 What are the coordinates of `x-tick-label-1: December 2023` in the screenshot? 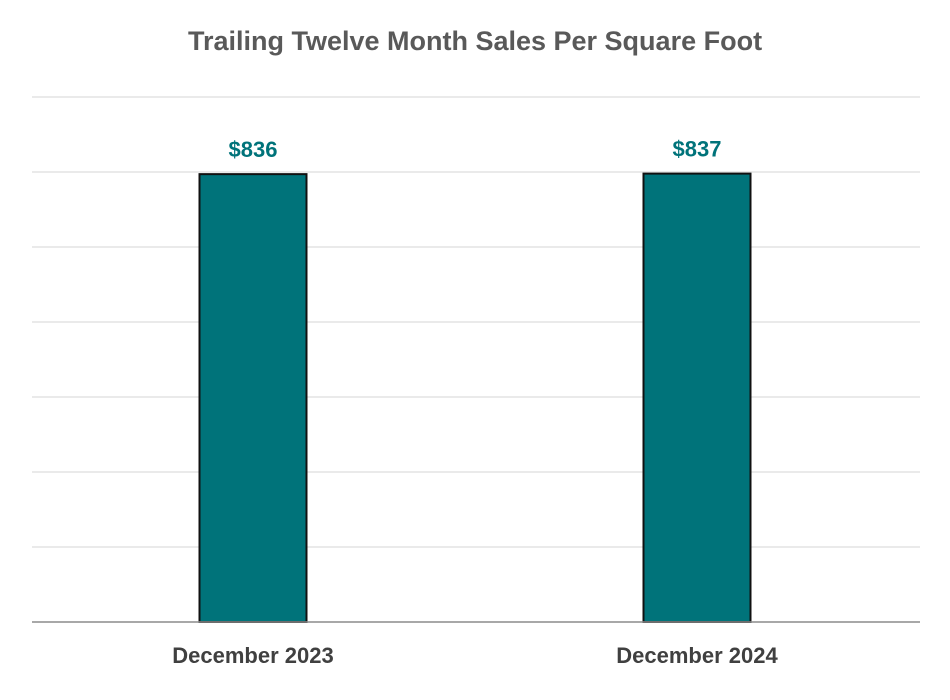 It's located at (252, 655).